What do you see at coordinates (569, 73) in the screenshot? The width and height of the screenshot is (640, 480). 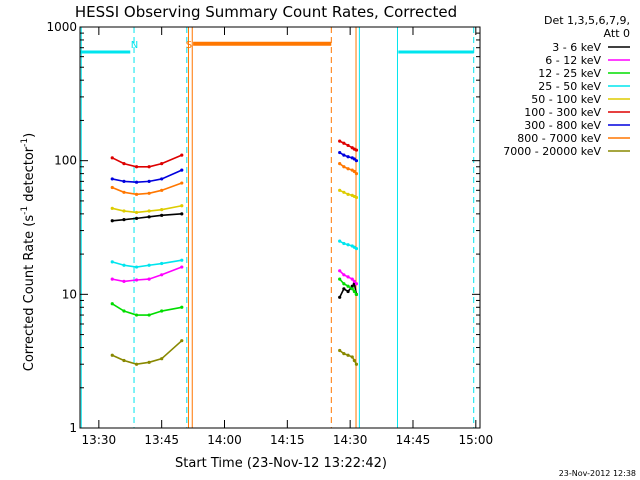 I see `legend-entry-label: 12 - 25 keV` at bounding box center [569, 73].